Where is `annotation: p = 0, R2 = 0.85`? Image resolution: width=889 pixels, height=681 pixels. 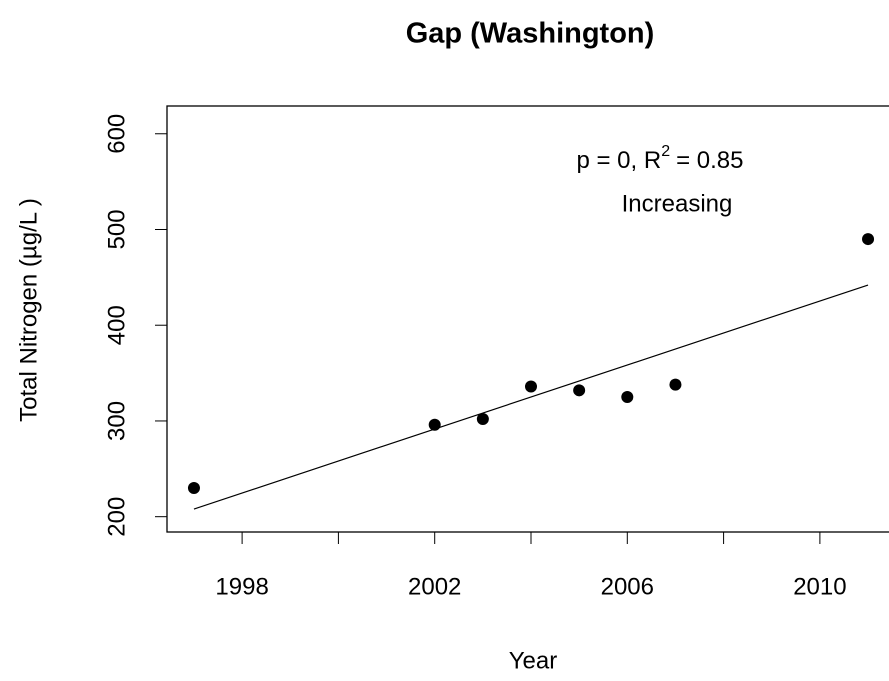 annotation: p = 0, R2 = 0.85 is located at coordinates (659, 158).